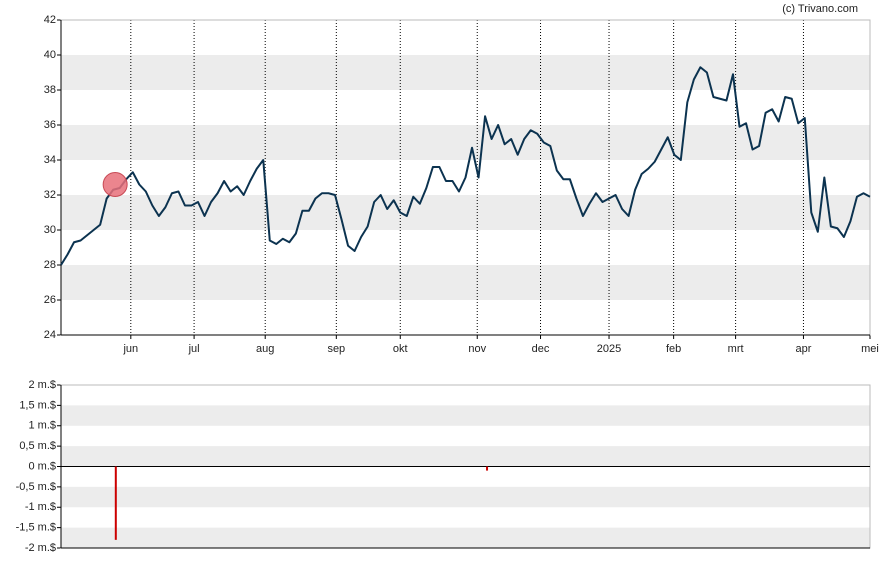  What do you see at coordinates (42, 426) in the screenshot?
I see `y-tick-label: 1 m.$` at bounding box center [42, 426].